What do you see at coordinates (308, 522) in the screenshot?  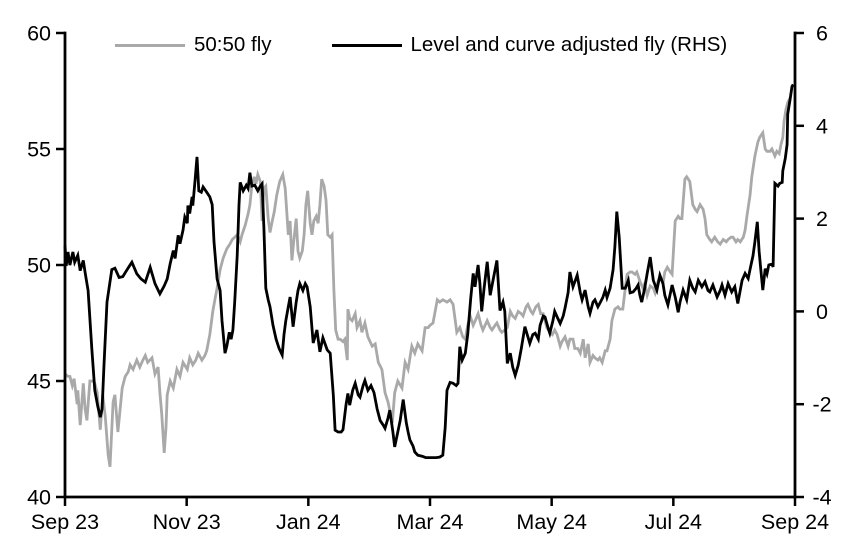 I see `x-axis-tick-label: Jan 24` at bounding box center [308, 522].